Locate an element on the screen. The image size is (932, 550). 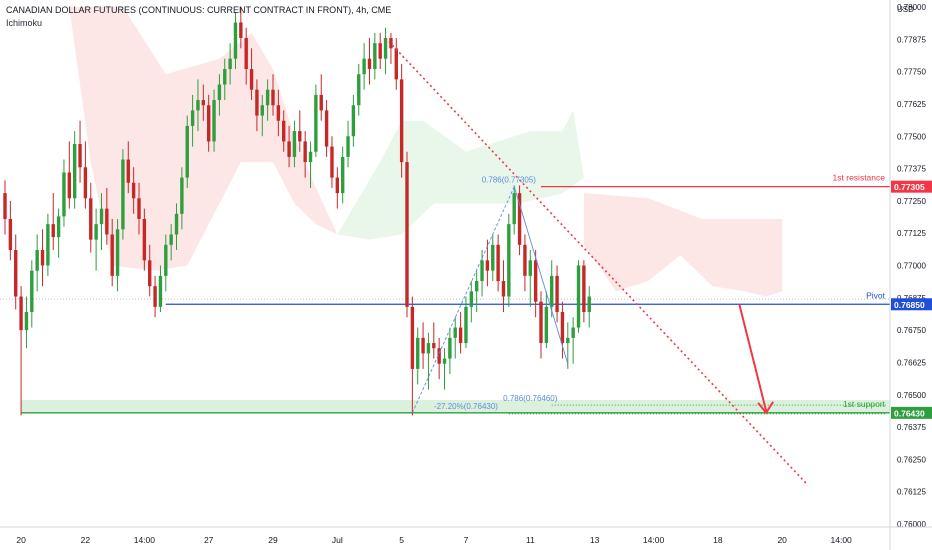
price-badge-label: 0.76850 is located at coordinates (909, 305).